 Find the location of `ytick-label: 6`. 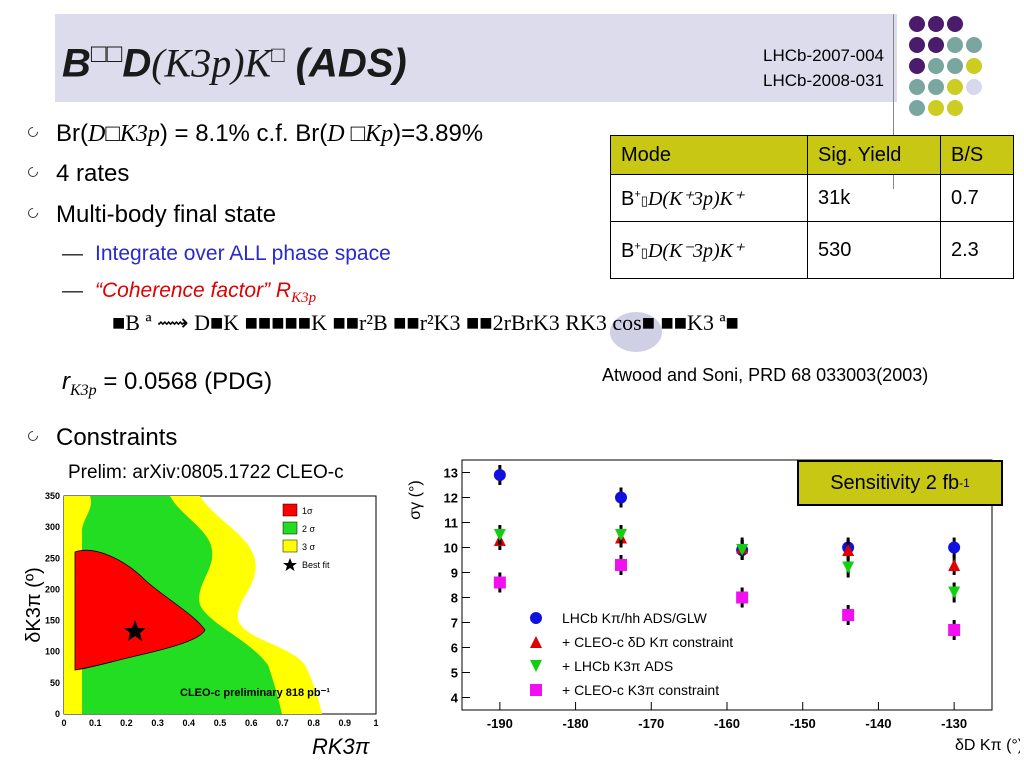

ytick-label: 6 is located at coordinates (454, 648).